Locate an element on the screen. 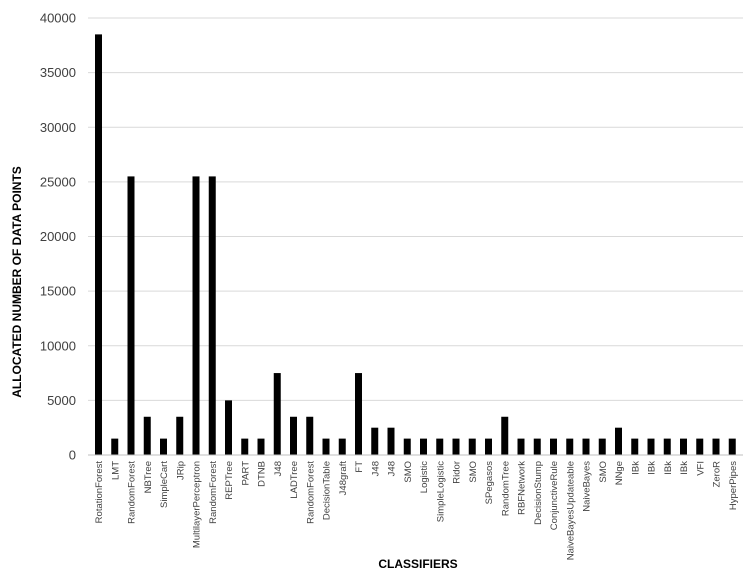  x-tick-label: FT is located at coordinates (359, 467).